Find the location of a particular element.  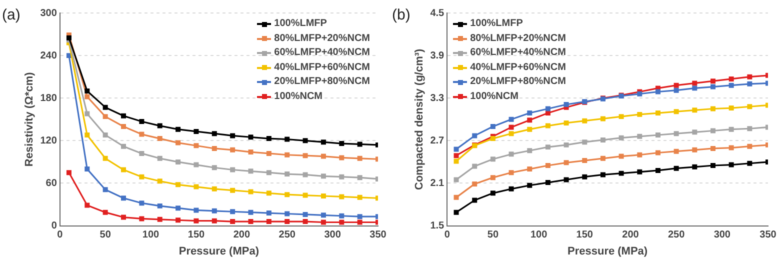

y-axis-title: Compacted density (g/cm³) is located at coordinates (420, 119).